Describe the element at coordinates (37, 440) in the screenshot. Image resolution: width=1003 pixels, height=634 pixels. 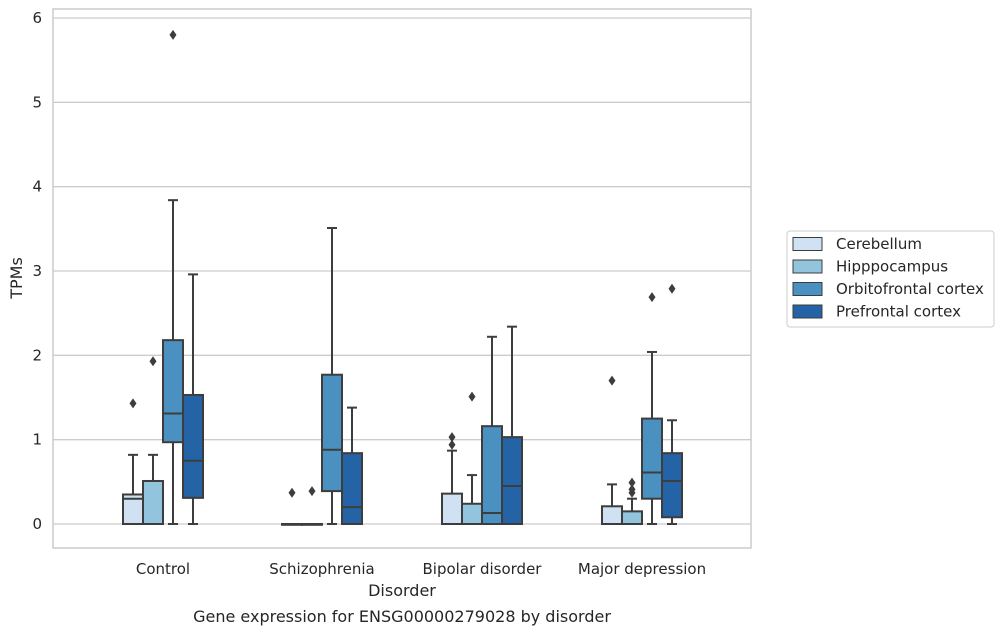
I see `y-tick-label: 1` at that location.